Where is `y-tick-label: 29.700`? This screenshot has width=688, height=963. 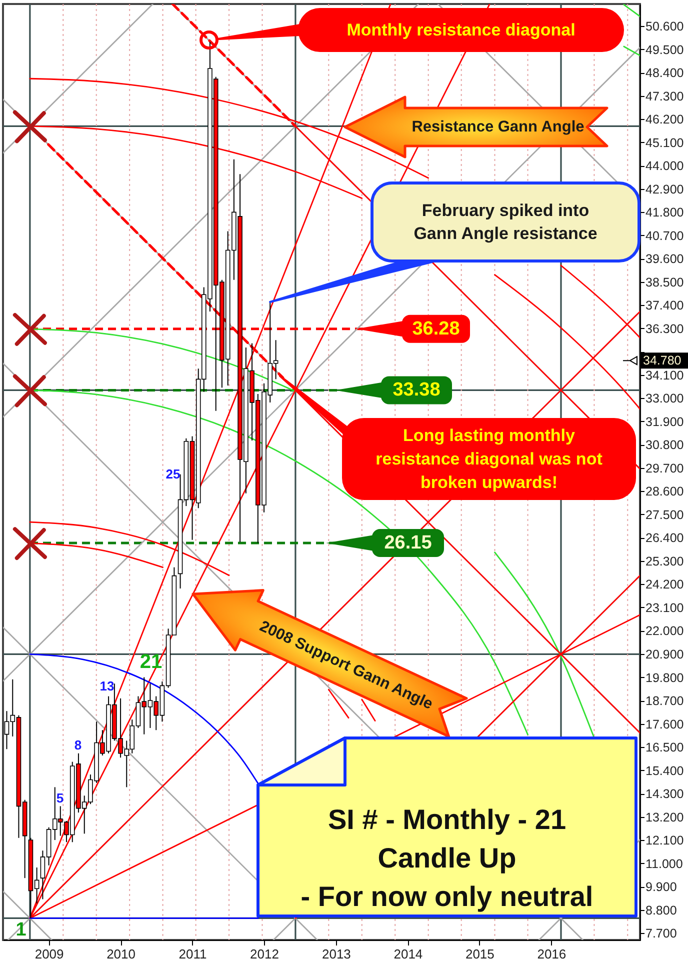 y-tick-label: 29.700 is located at coordinates (665, 468).